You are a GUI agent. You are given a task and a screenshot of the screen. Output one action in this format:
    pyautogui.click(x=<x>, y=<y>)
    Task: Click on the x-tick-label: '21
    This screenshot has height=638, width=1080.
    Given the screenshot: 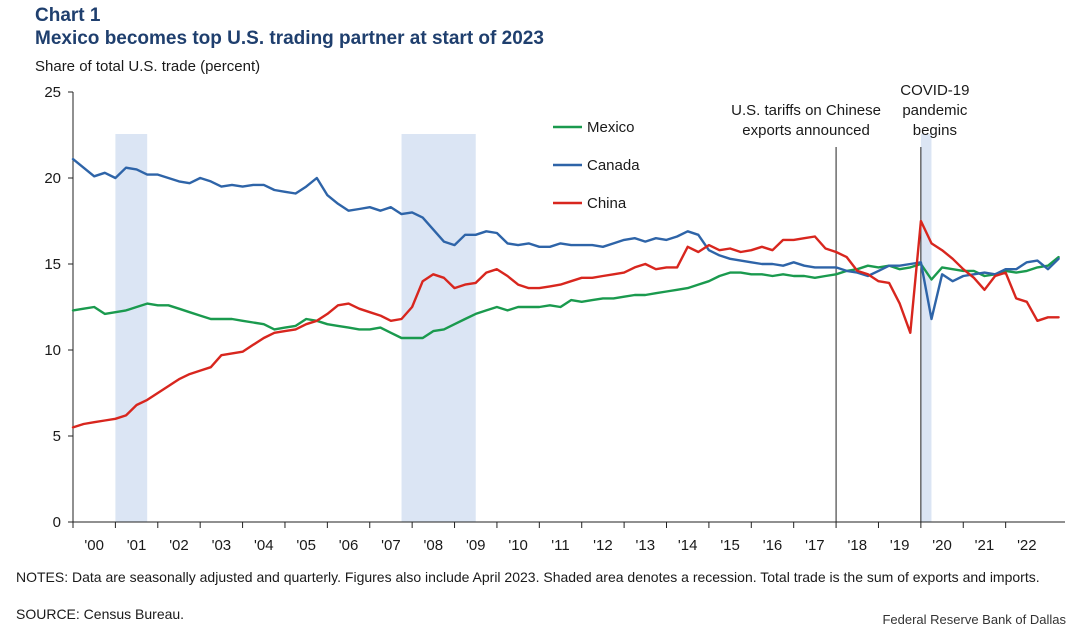 What is the action you would take?
    pyautogui.click(x=985, y=545)
    